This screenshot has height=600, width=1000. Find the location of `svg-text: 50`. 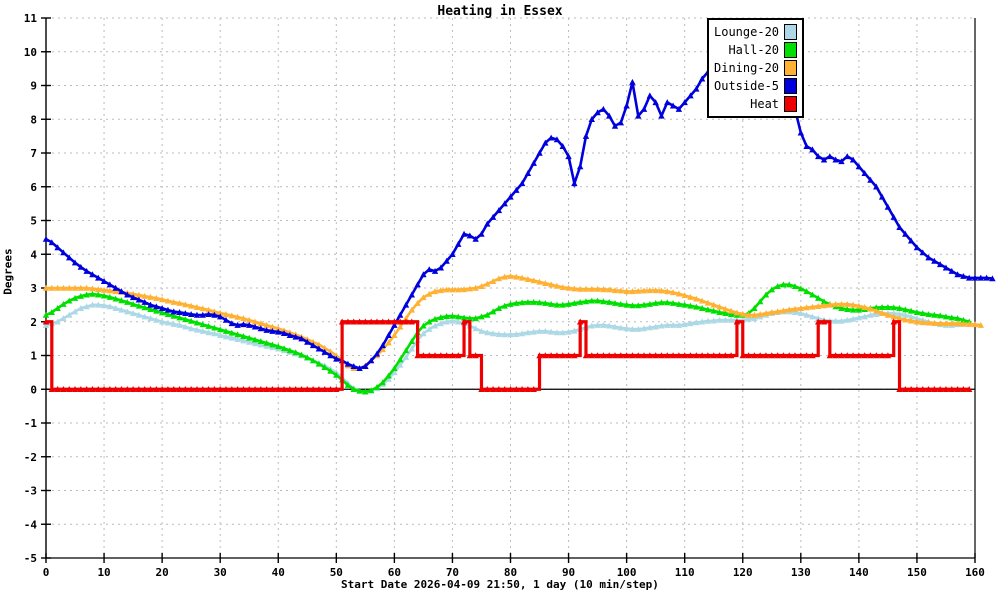

svg-text: 50 is located at coordinates (336, 572).